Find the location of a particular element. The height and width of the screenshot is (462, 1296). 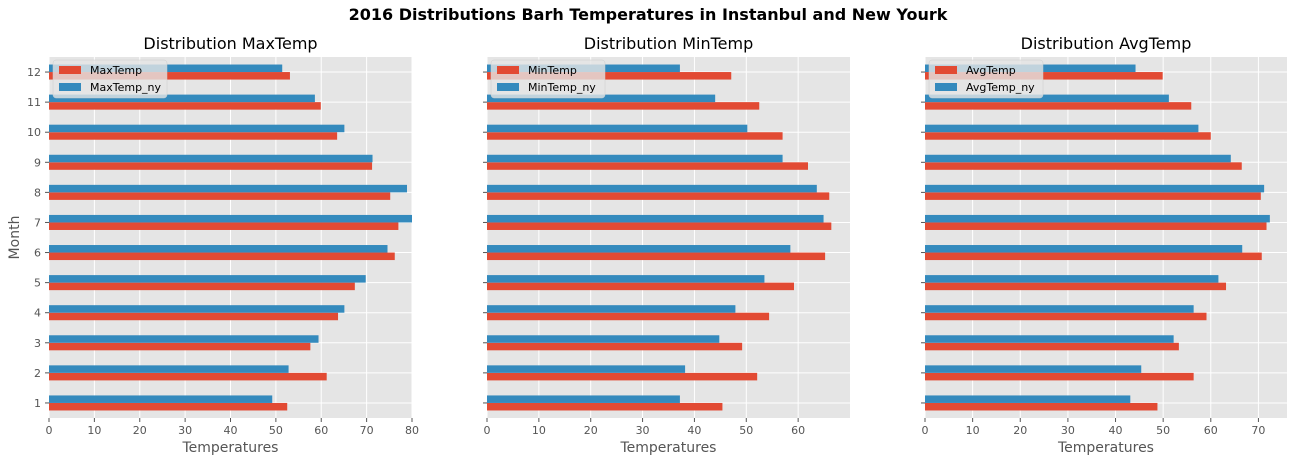

y-tick-label: 1 is located at coordinates (37, 403).